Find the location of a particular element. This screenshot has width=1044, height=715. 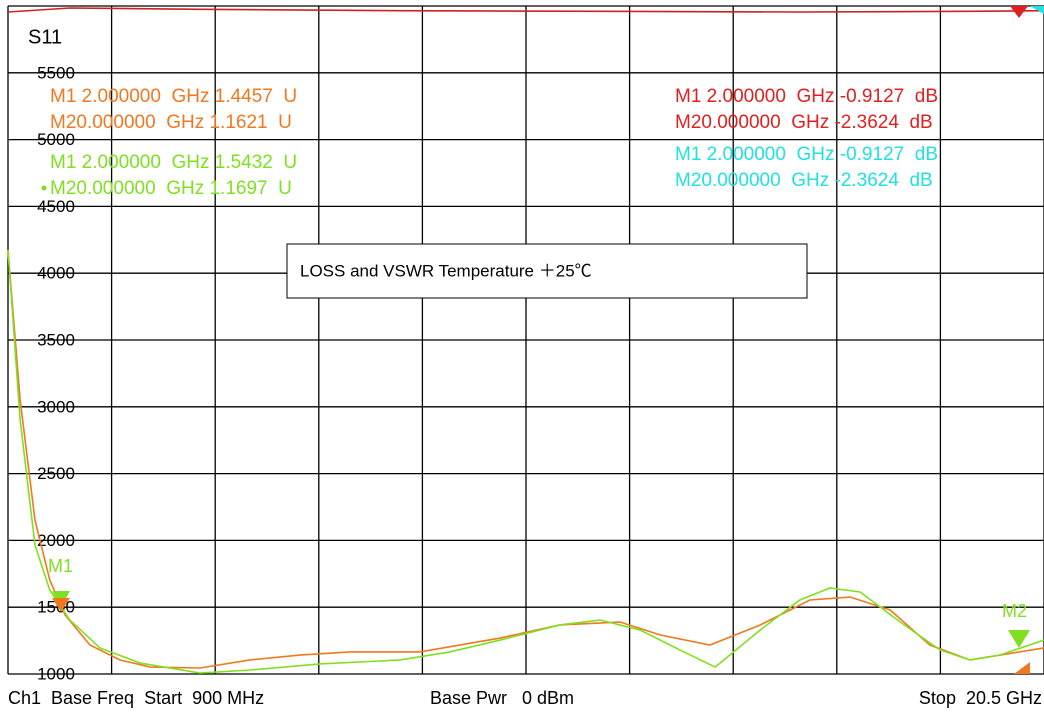

y-tick-label: 1000 is located at coordinates (56, 673).